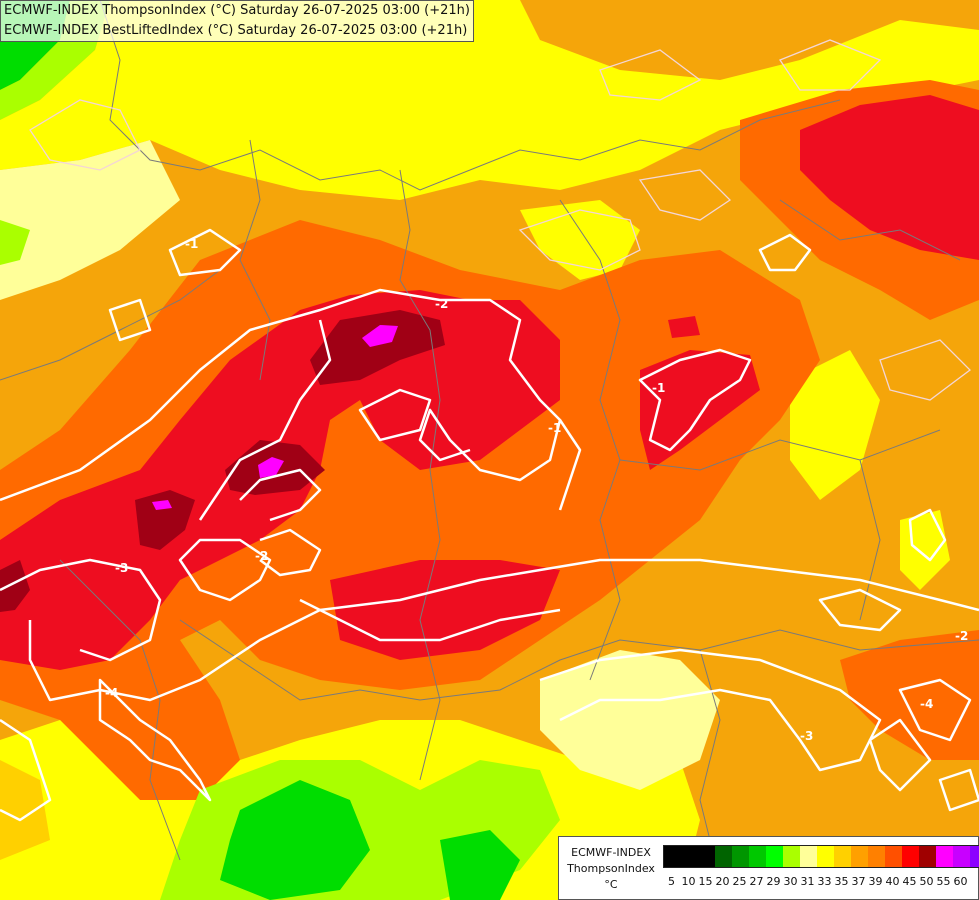  Describe the element at coordinates (658, 388) in the screenshot. I see `contour-label-7: -1` at that location.